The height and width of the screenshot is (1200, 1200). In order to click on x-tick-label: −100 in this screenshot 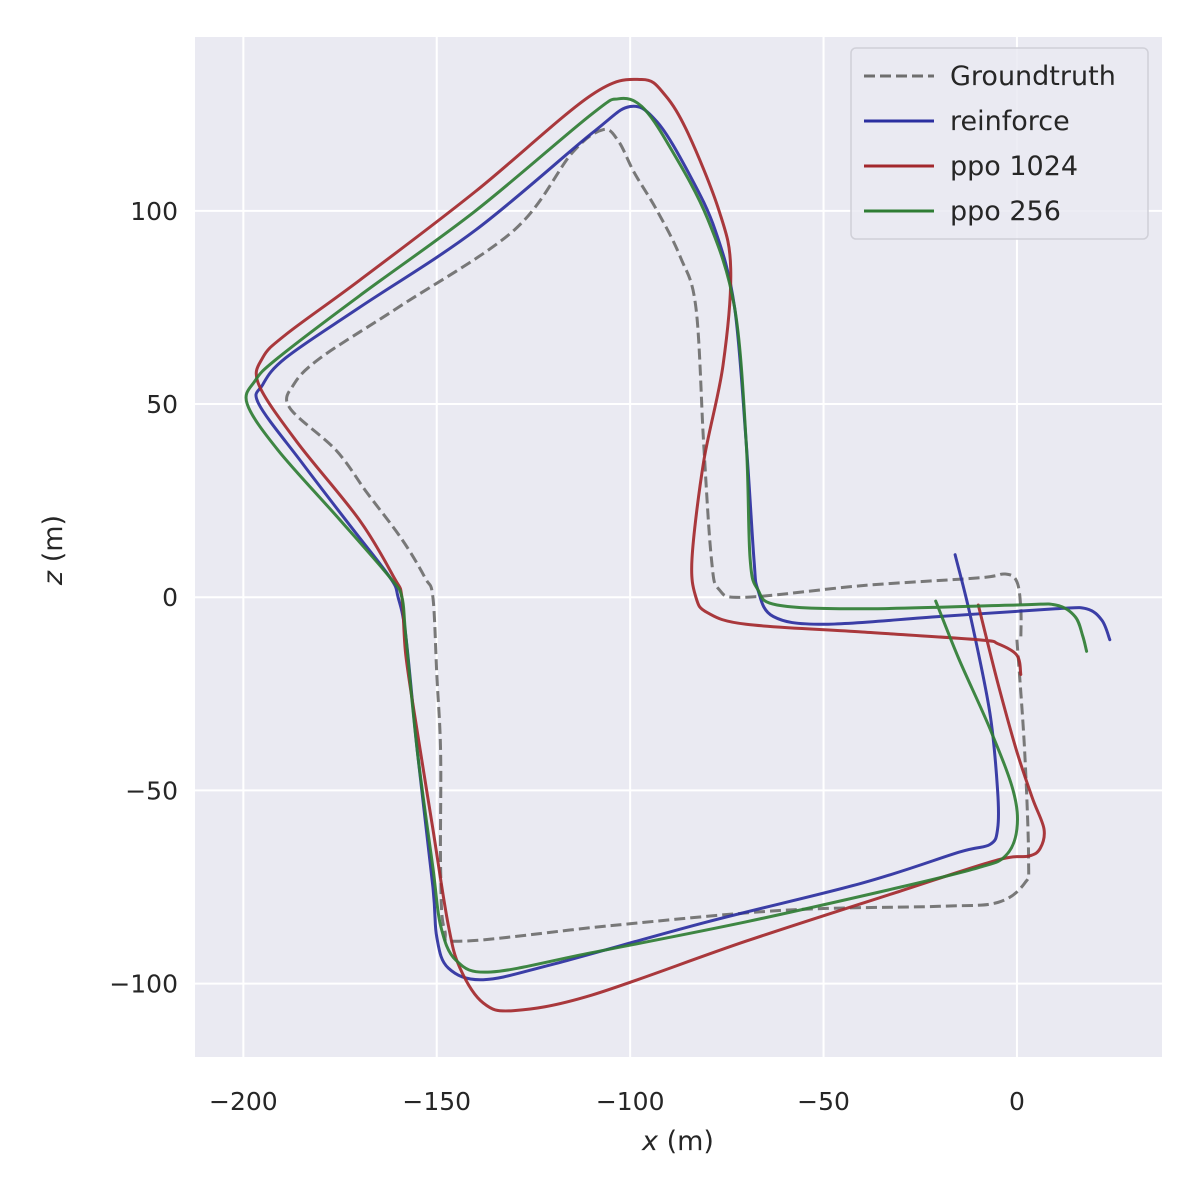, I will do `click(630, 1101)`.